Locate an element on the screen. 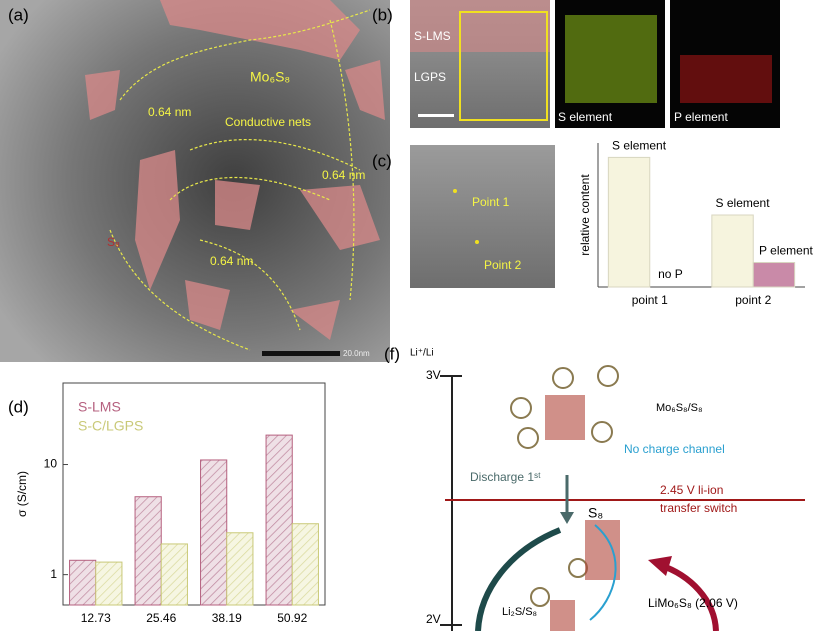  x-tick-label: 38.19 is located at coordinates (227, 618).